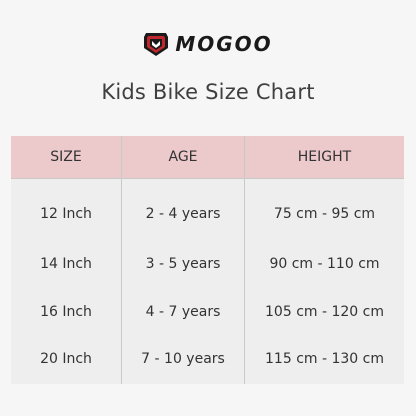 This screenshot has height=416, width=416. Describe the element at coordinates (324, 359) in the screenshot. I see `table-cell-height: 115 cm - 130 cm` at that location.